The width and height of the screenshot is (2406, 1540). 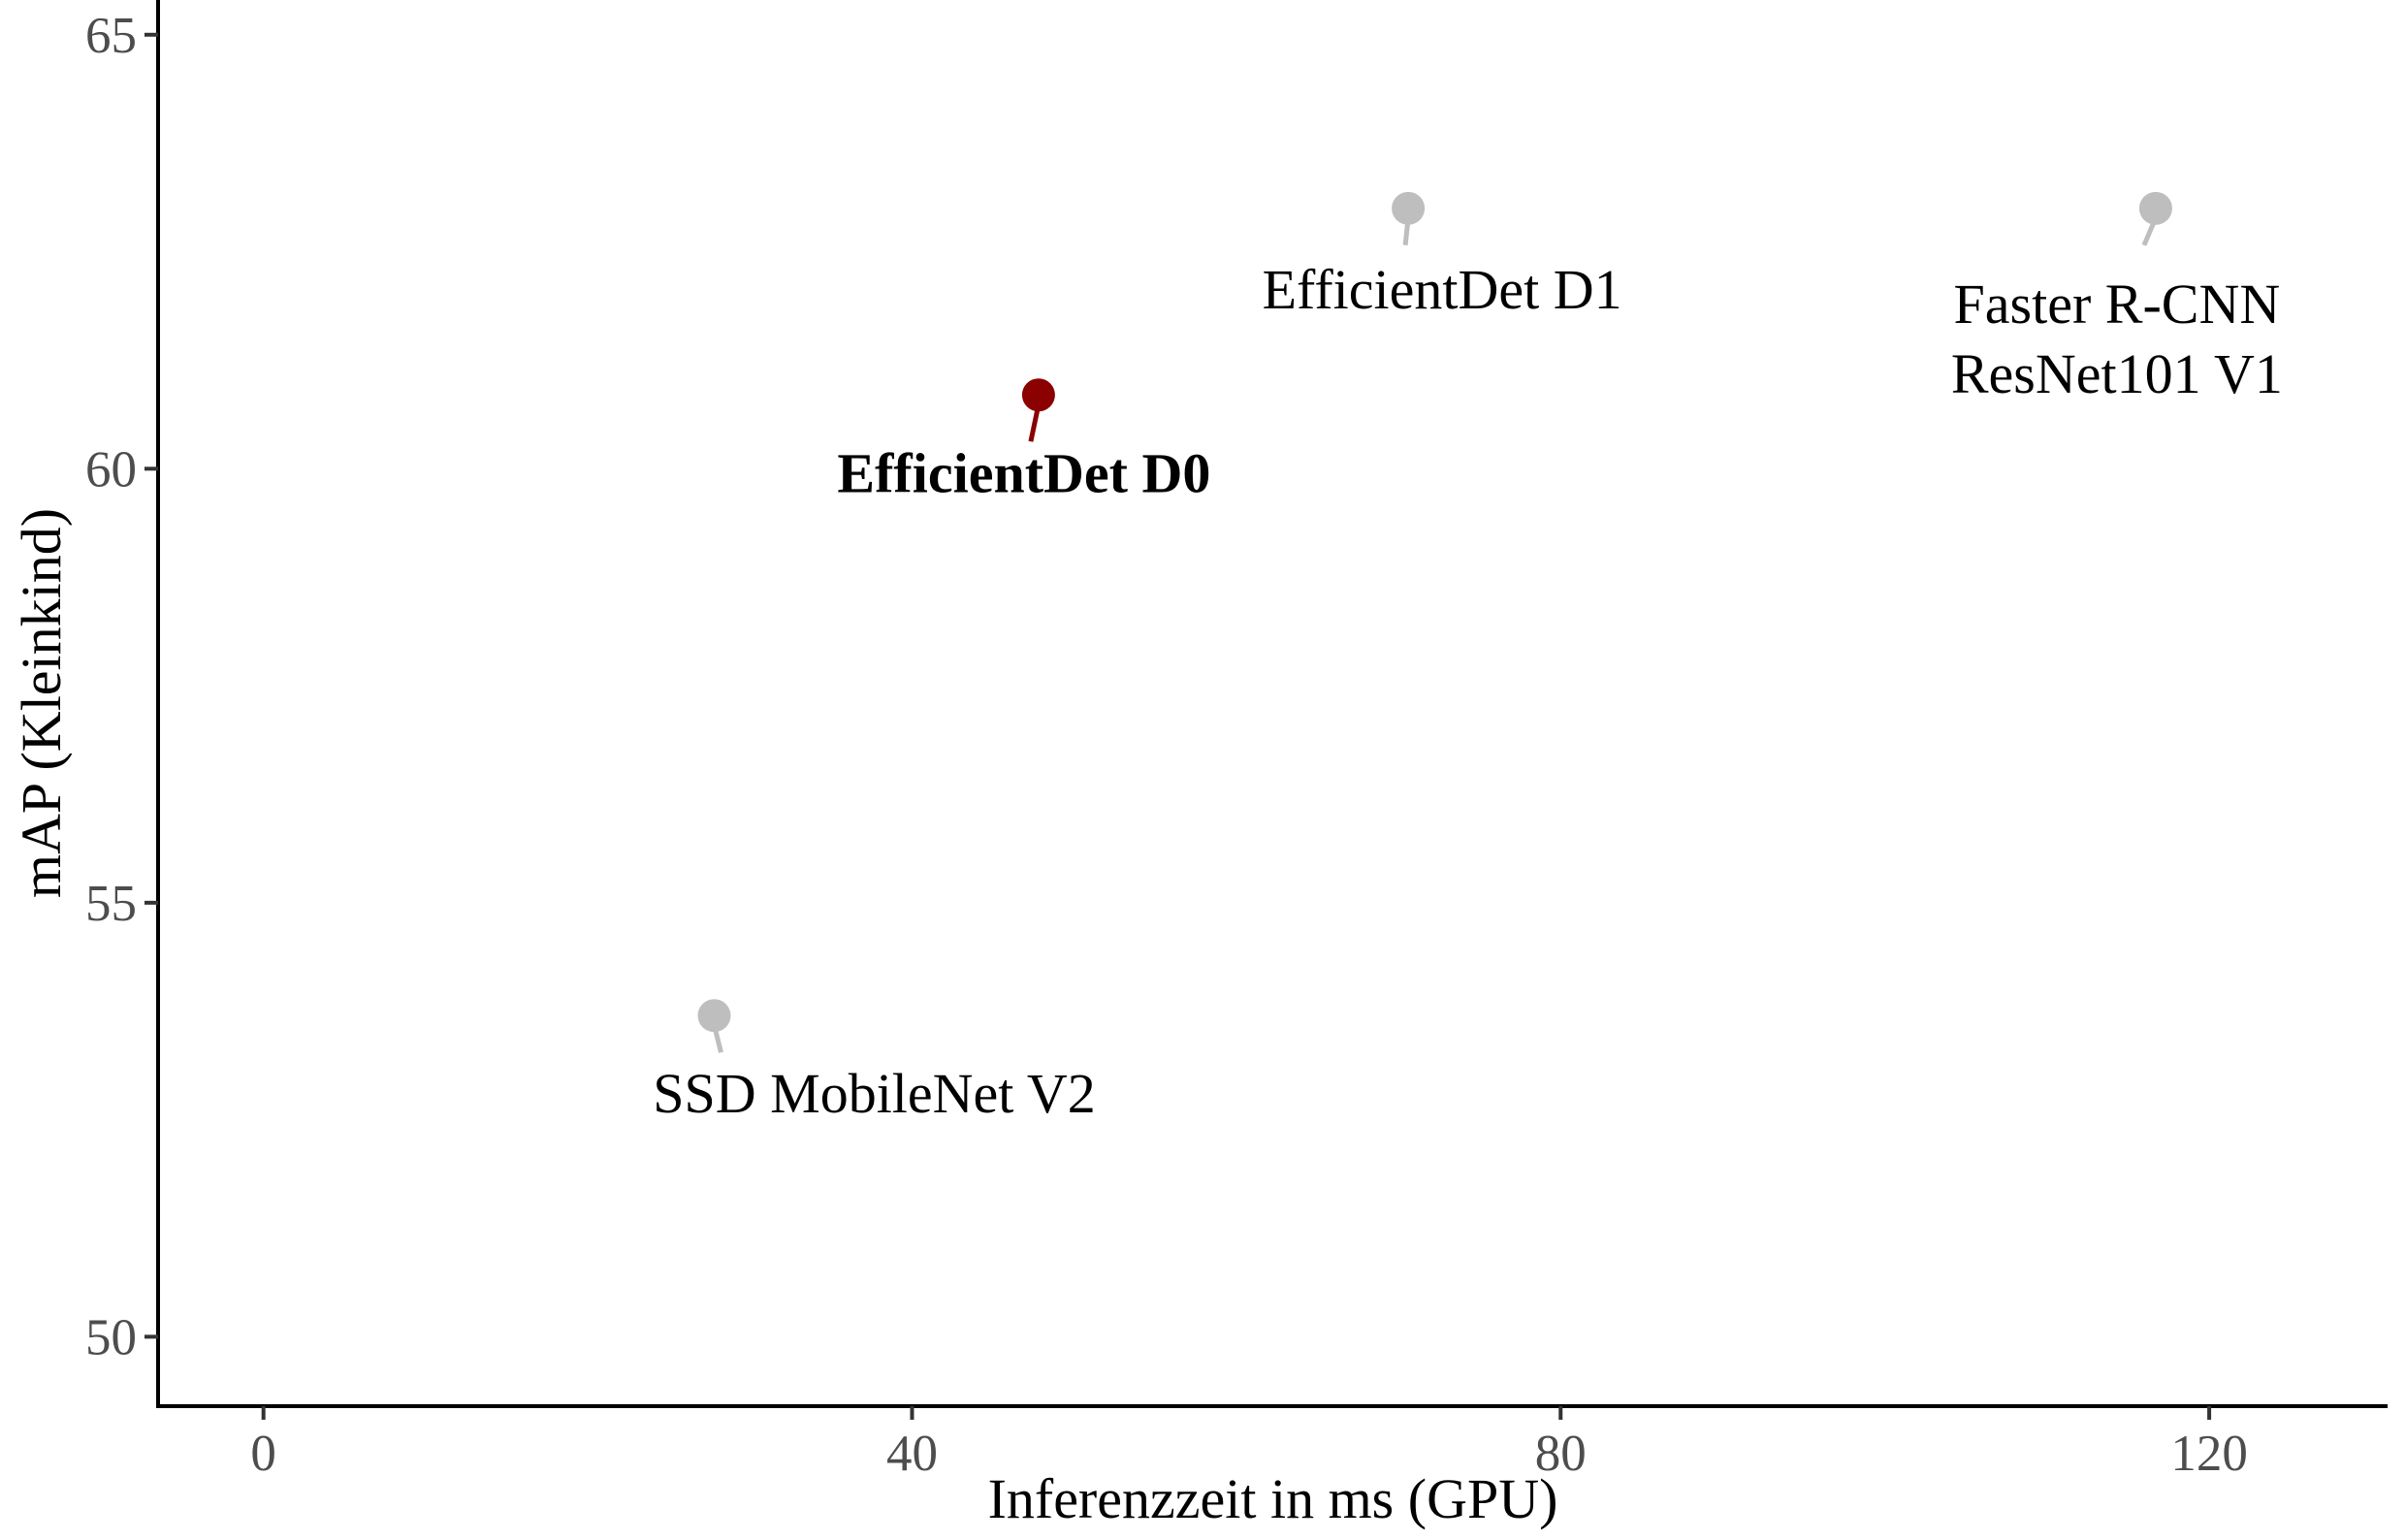 I want to click on data-point: SSD MobileNet V2, so click(x=874, y=1062).